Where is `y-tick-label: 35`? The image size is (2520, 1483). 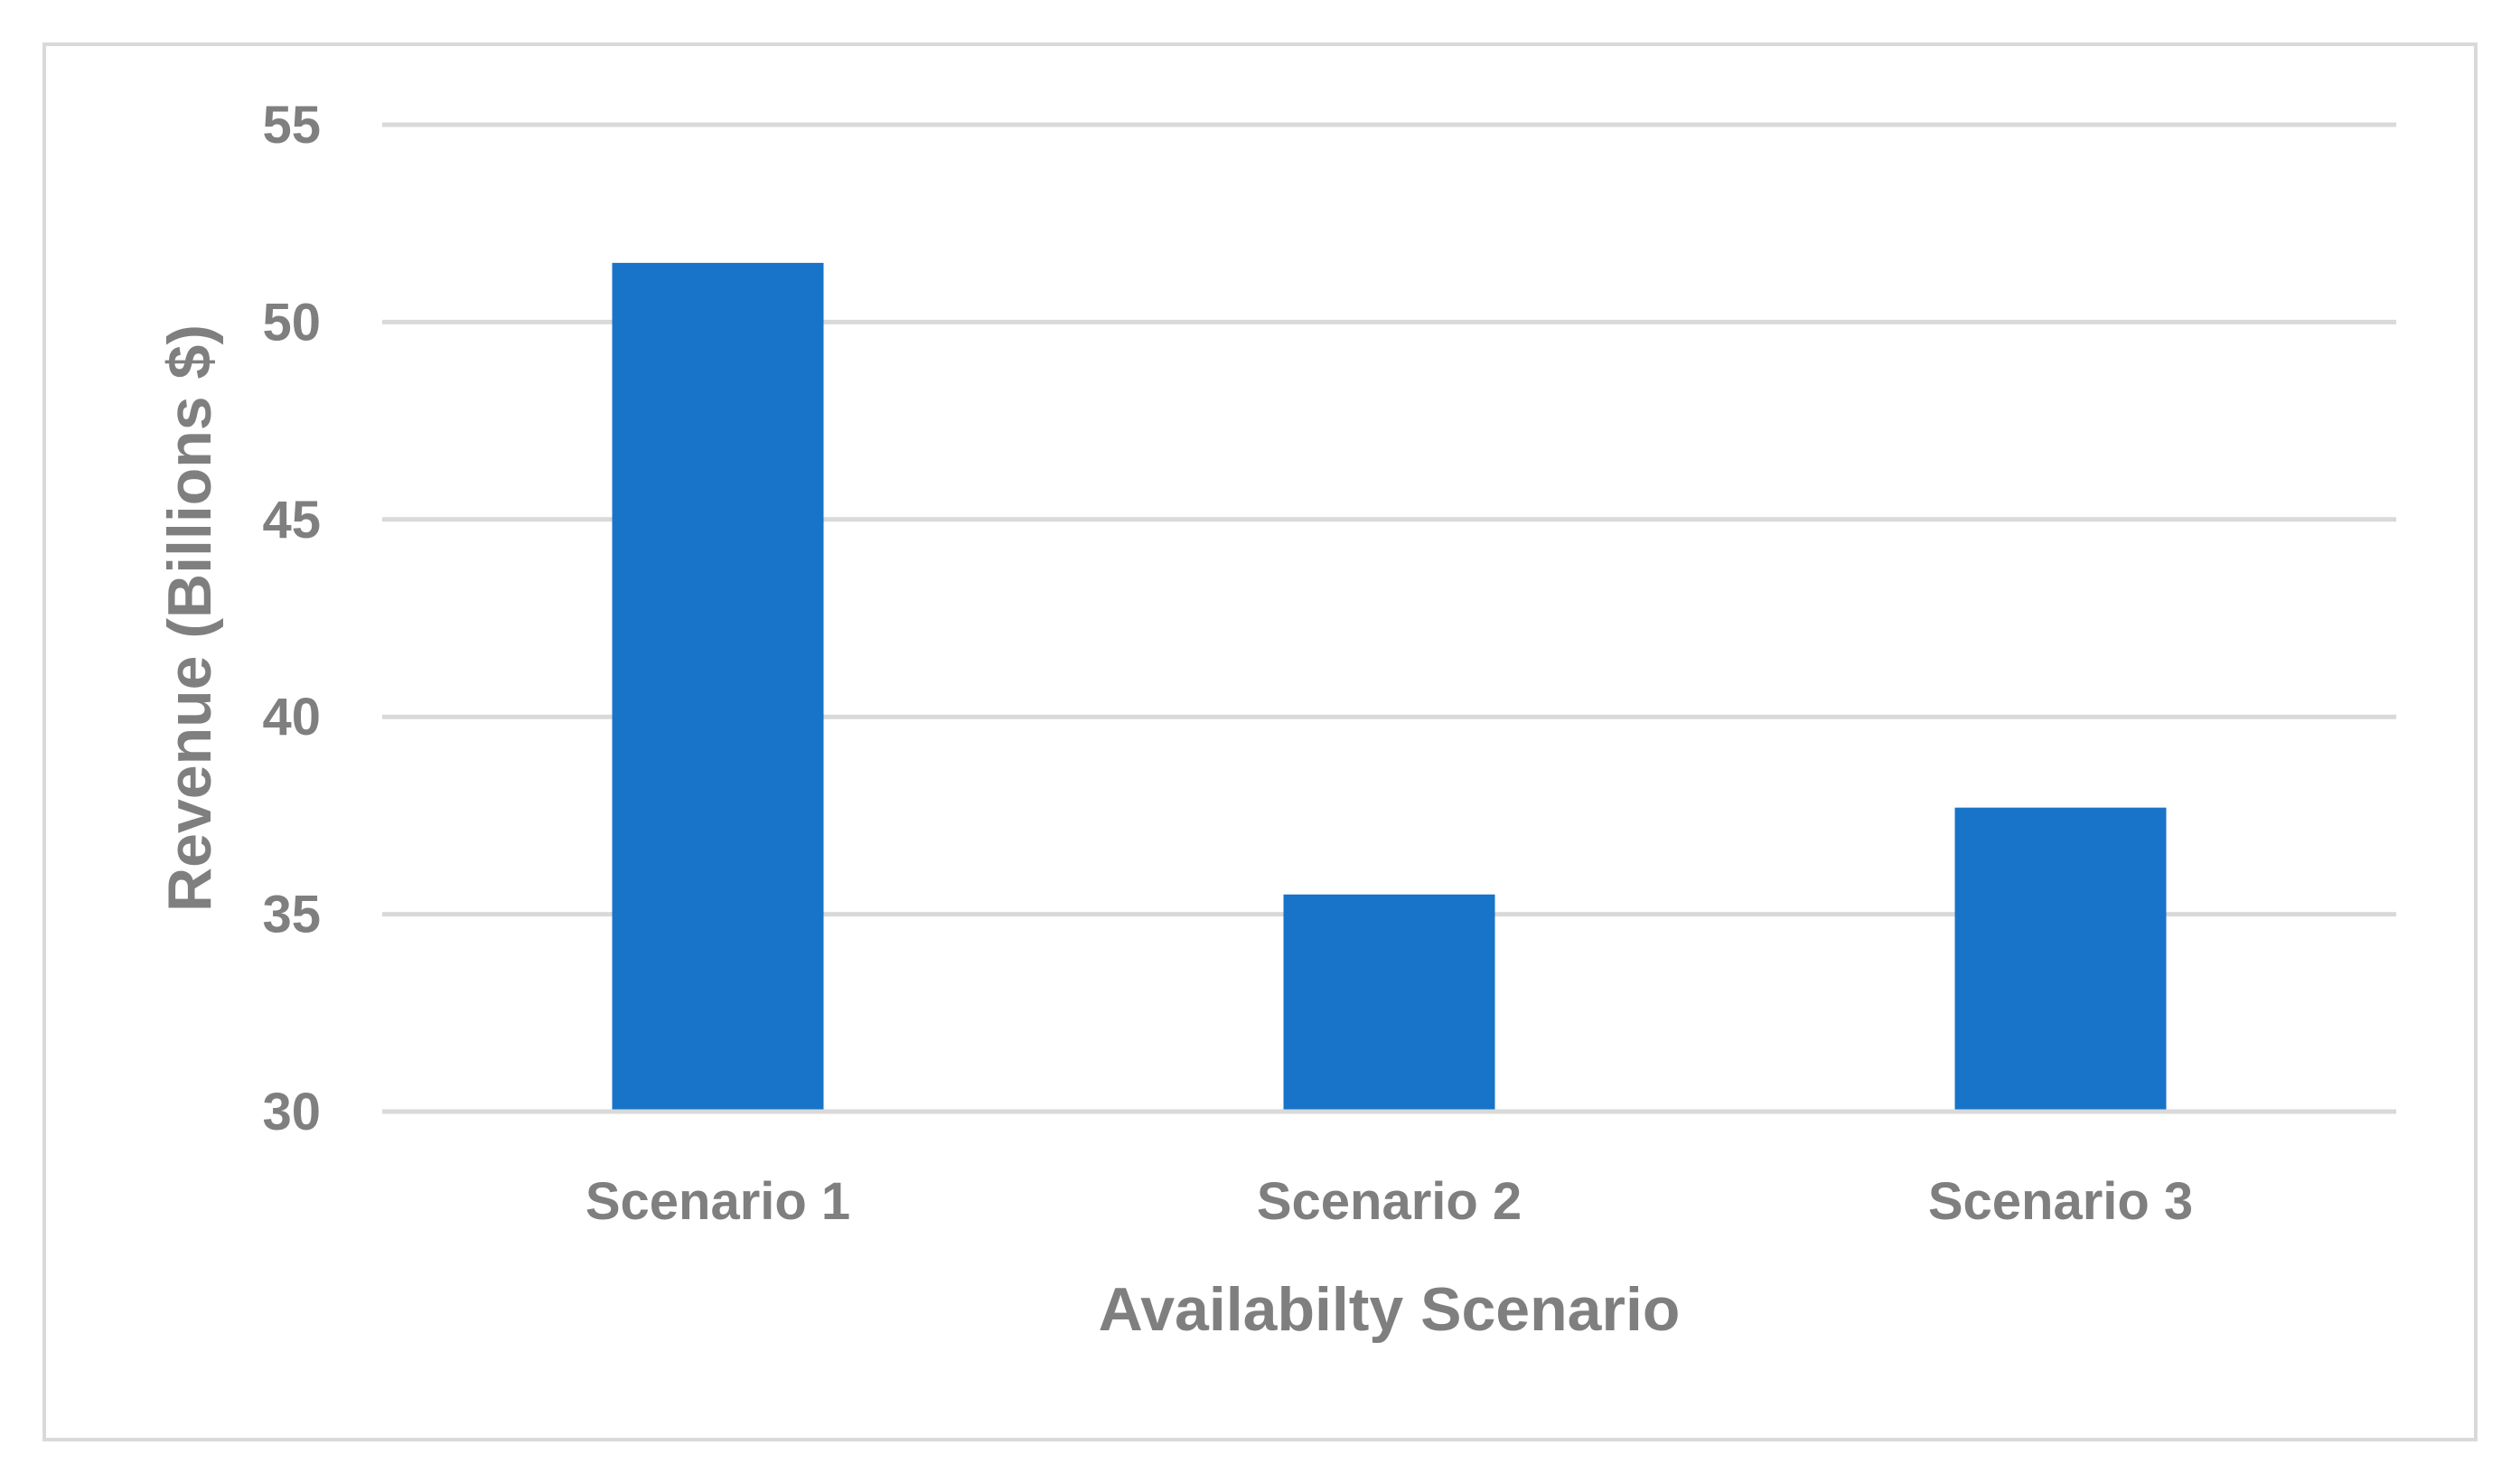
y-tick-label: 35 is located at coordinates (291, 915).